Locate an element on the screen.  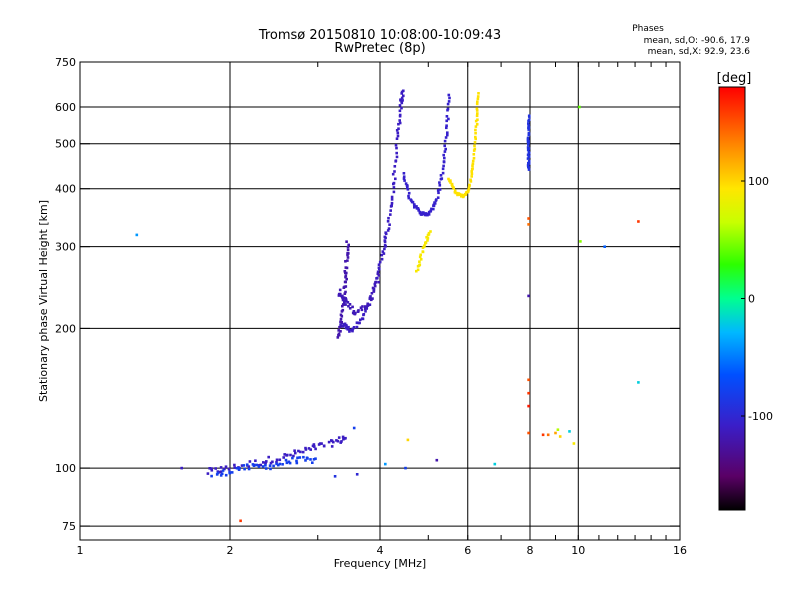
x-tick-label: 6 is located at coordinates (467, 550).